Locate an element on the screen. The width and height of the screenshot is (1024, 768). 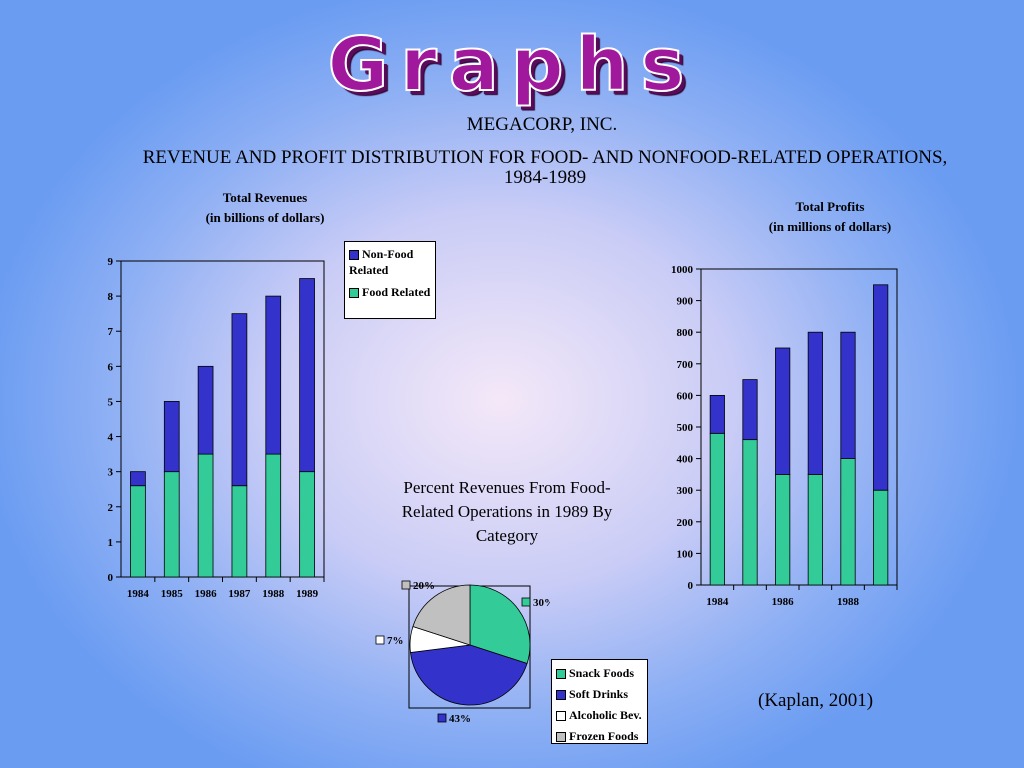
revenue-y-tick-label: 4 is located at coordinates (111, 438).